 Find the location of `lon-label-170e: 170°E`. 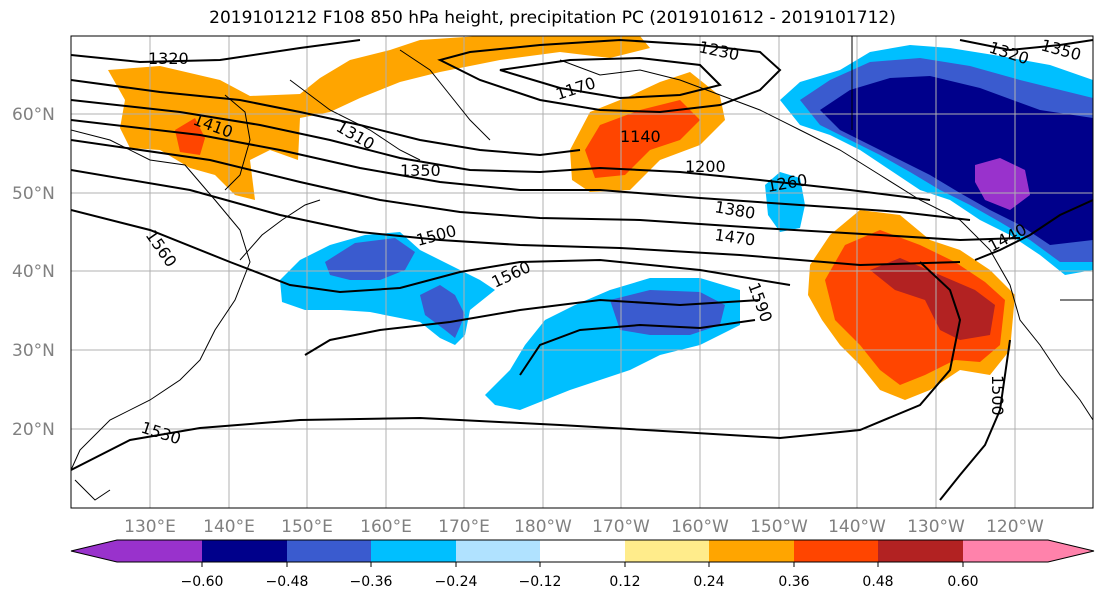

lon-label-170e: 170°E is located at coordinates (464, 527).